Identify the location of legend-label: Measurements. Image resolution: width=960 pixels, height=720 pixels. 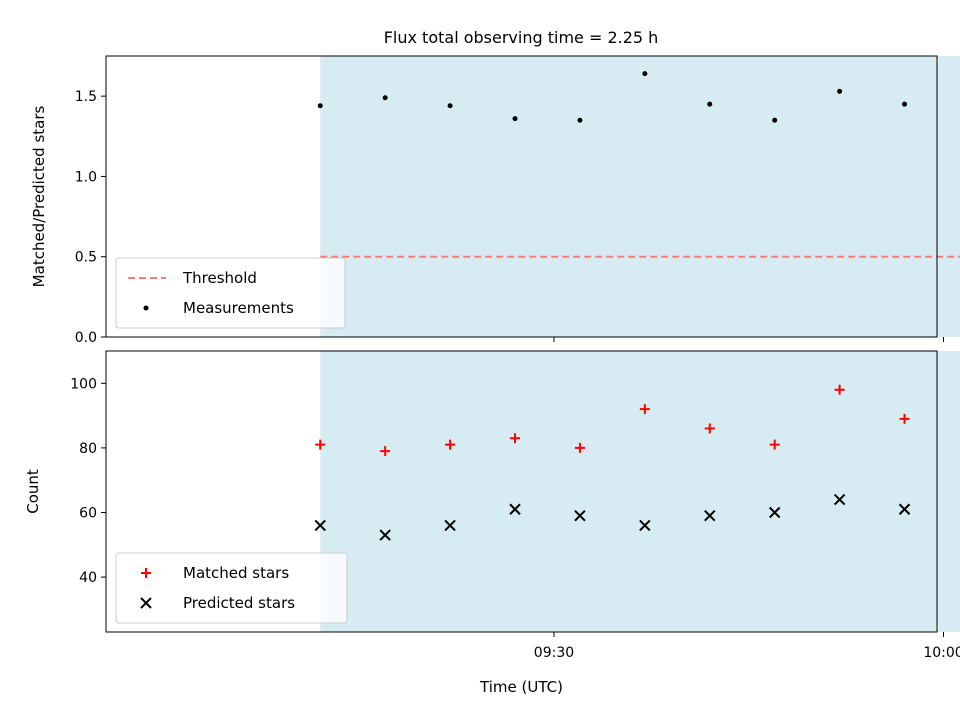
(238, 308).